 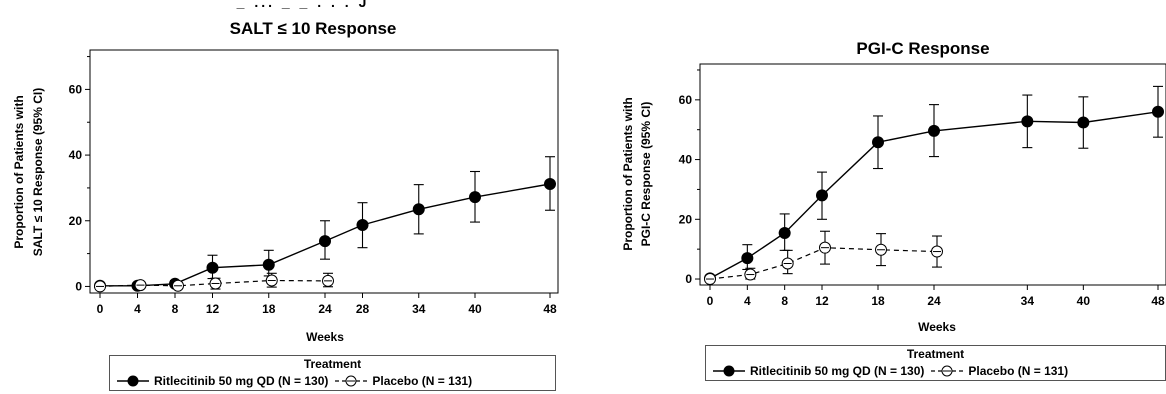 What do you see at coordinates (325, 224) in the screenshot?
I see `series-ritlecitinib` at bounding box center [325, 224].